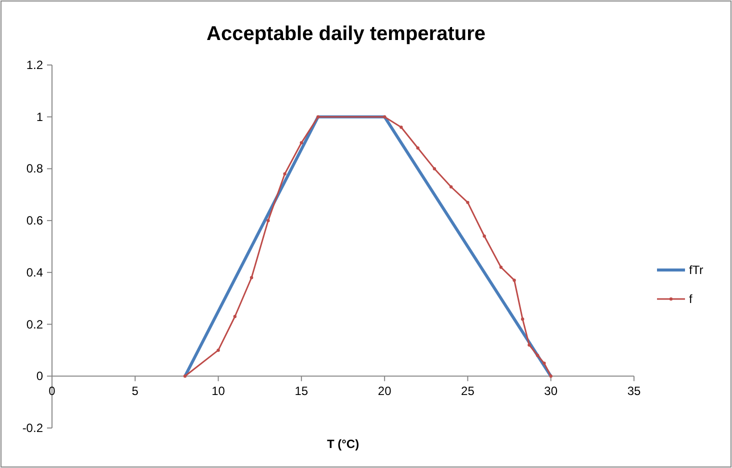  What do you see at coordinates (551, 391) in the screenshot?
I see `x-tick-label: 30` at bounding box center [551, 391].